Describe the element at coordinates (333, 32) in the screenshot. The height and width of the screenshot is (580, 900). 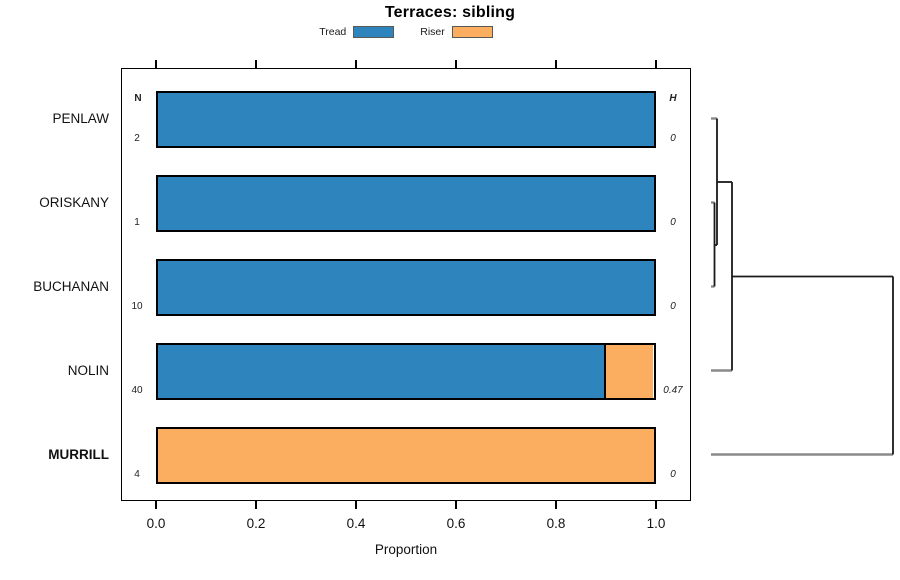
I see `legend-label: Tread` at that location.